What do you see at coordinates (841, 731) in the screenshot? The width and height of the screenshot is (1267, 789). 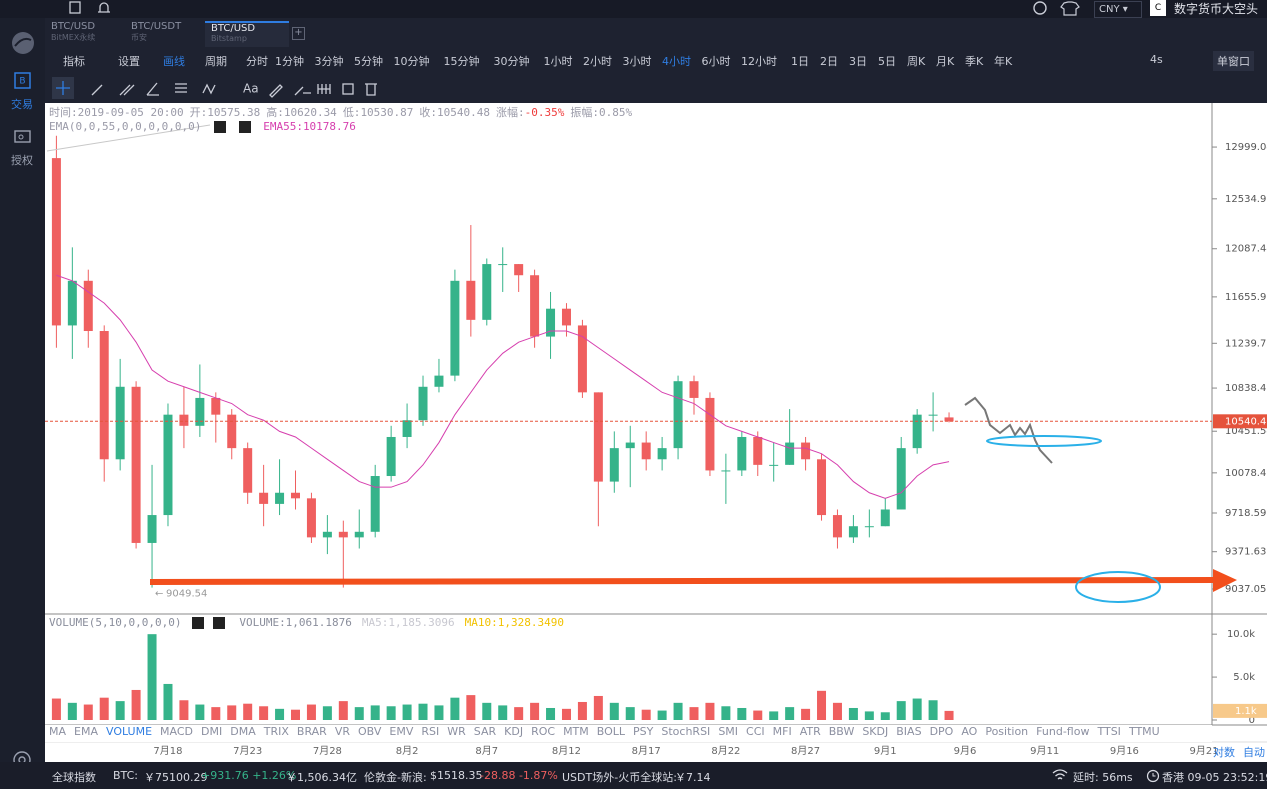 I see `indicator-tab: BBW` at bounding box center [841, 731].